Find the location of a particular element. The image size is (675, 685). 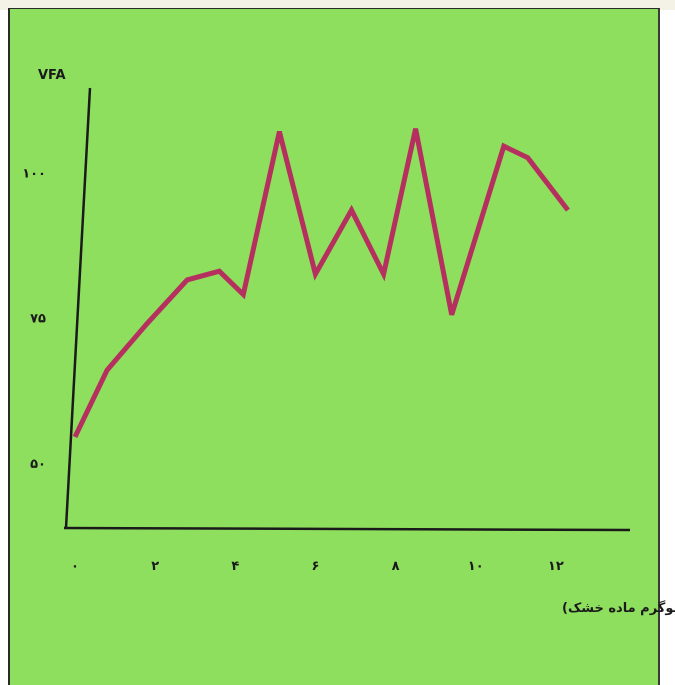

x-tick-label: ۴ is located at coordinates (235, 566).